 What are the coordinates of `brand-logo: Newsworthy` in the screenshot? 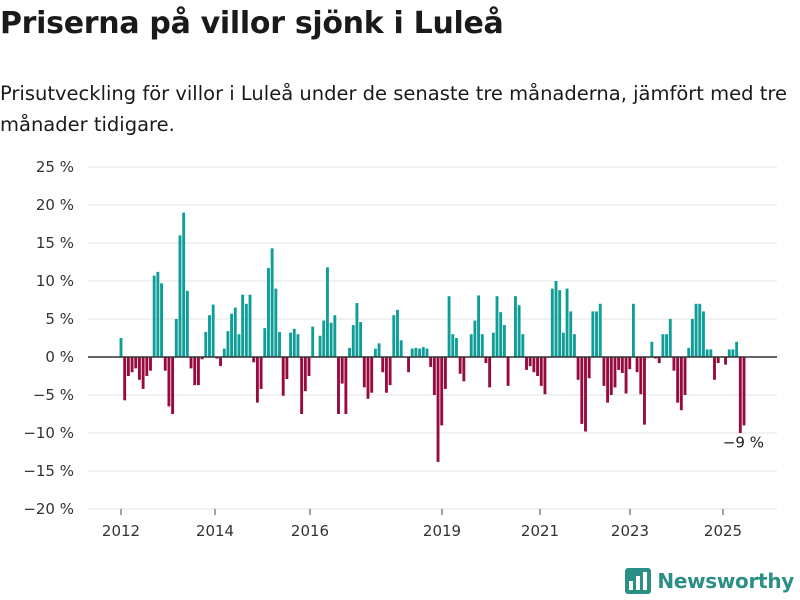 It's located at (709, 581).